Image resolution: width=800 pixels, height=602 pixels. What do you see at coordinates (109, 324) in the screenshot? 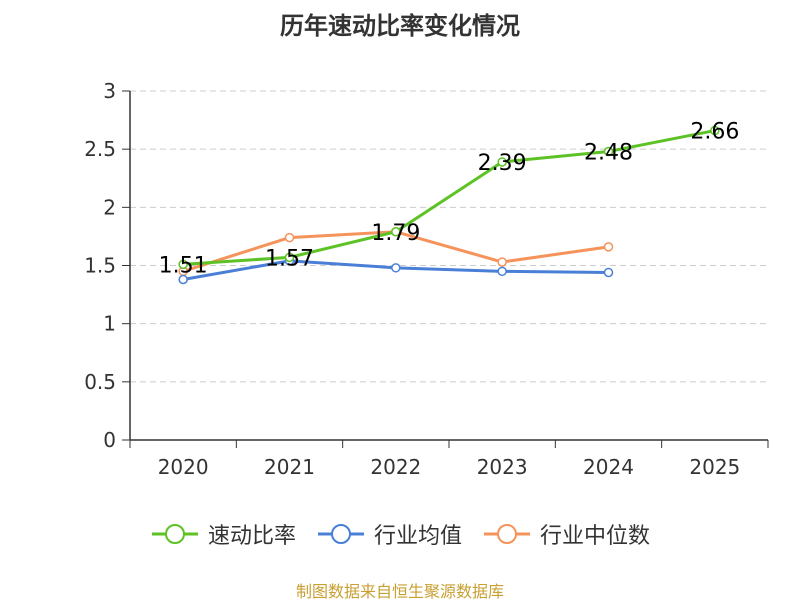
I see `y-tick-label: 1` at bounding box center [109, 324].